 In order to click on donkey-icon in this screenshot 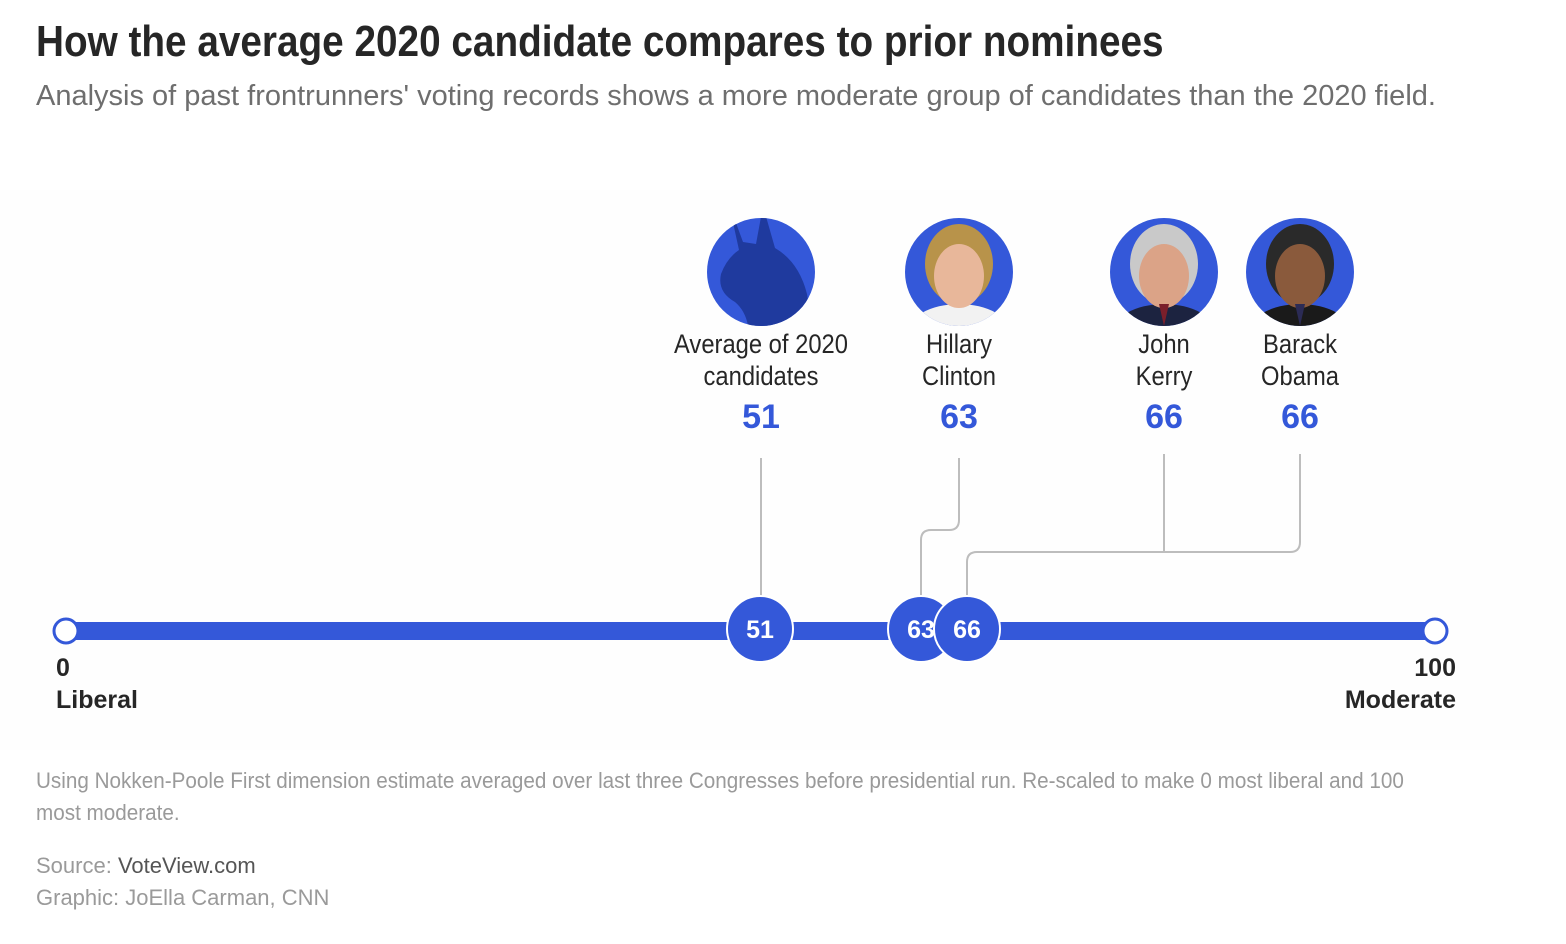, I will do `click(761, 272)`.